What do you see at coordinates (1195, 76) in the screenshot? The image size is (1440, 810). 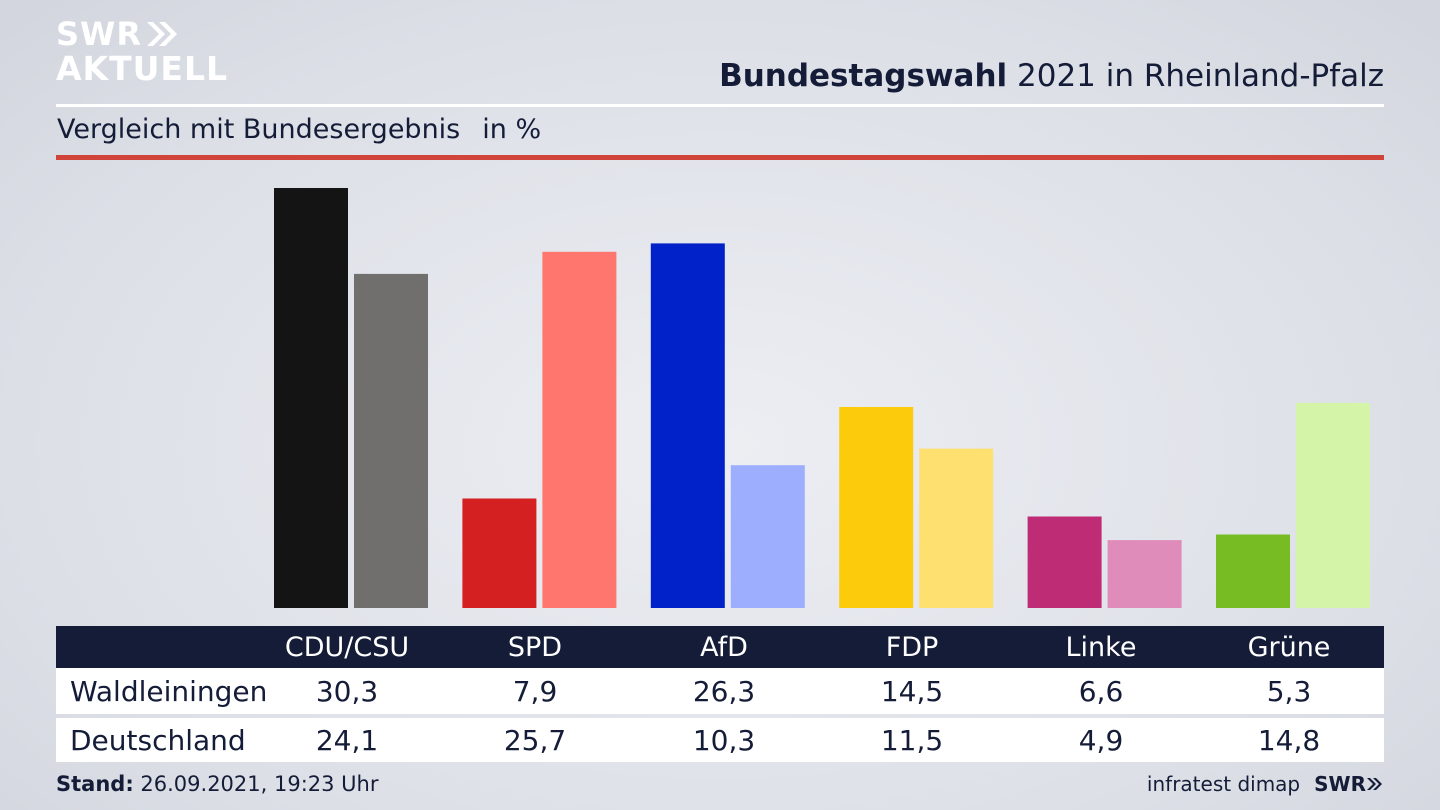 I see `title-rest: 2021 in Rheinland-Pfalz` at bounding box center [1195, 76].